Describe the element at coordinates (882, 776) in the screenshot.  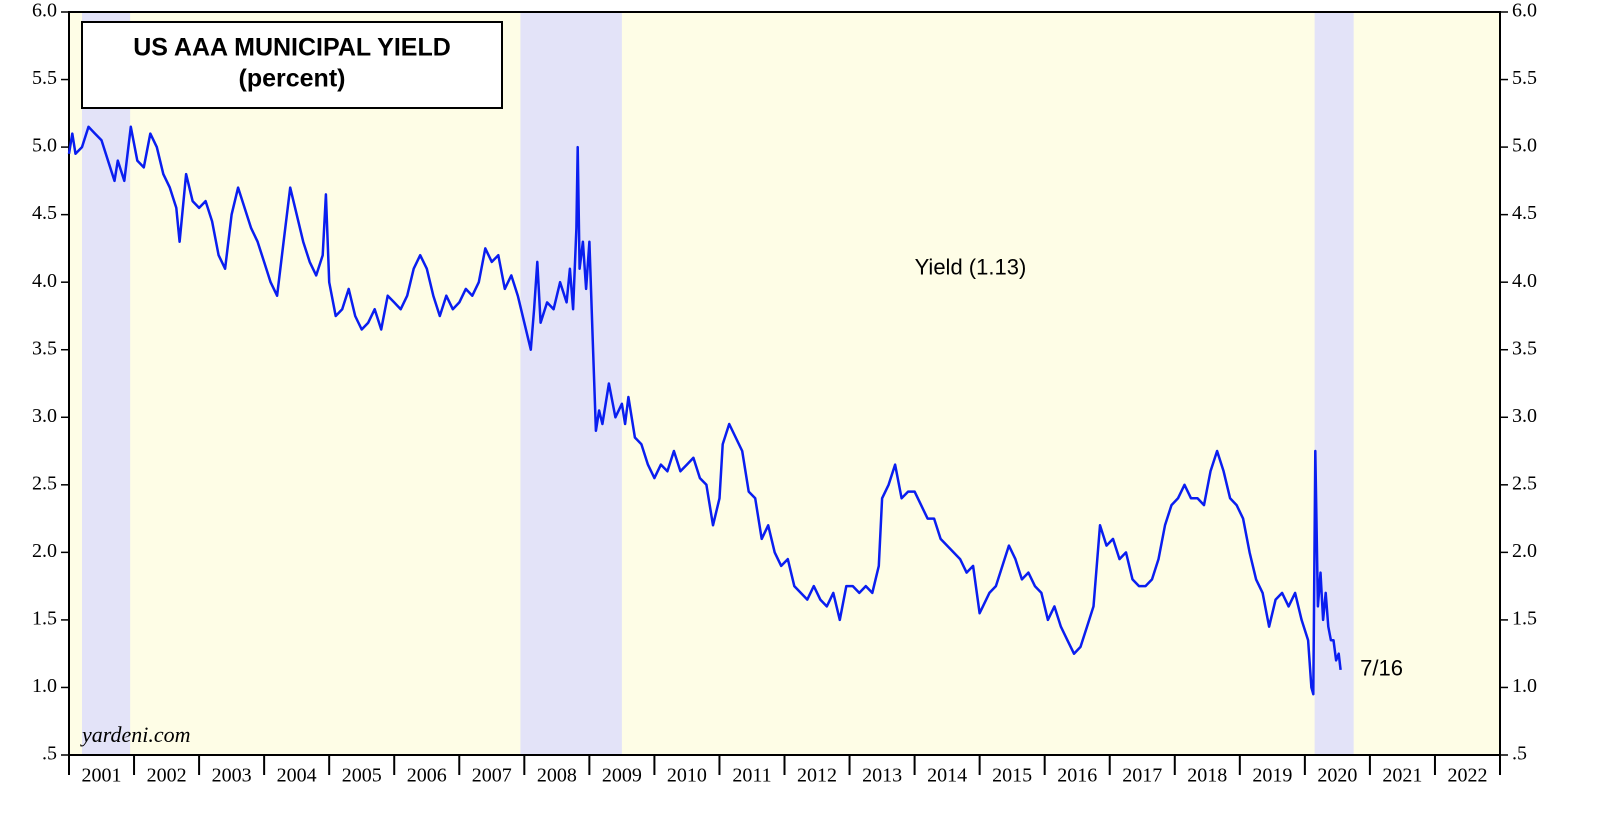
I see `x-tick-label: 2013` at that location.